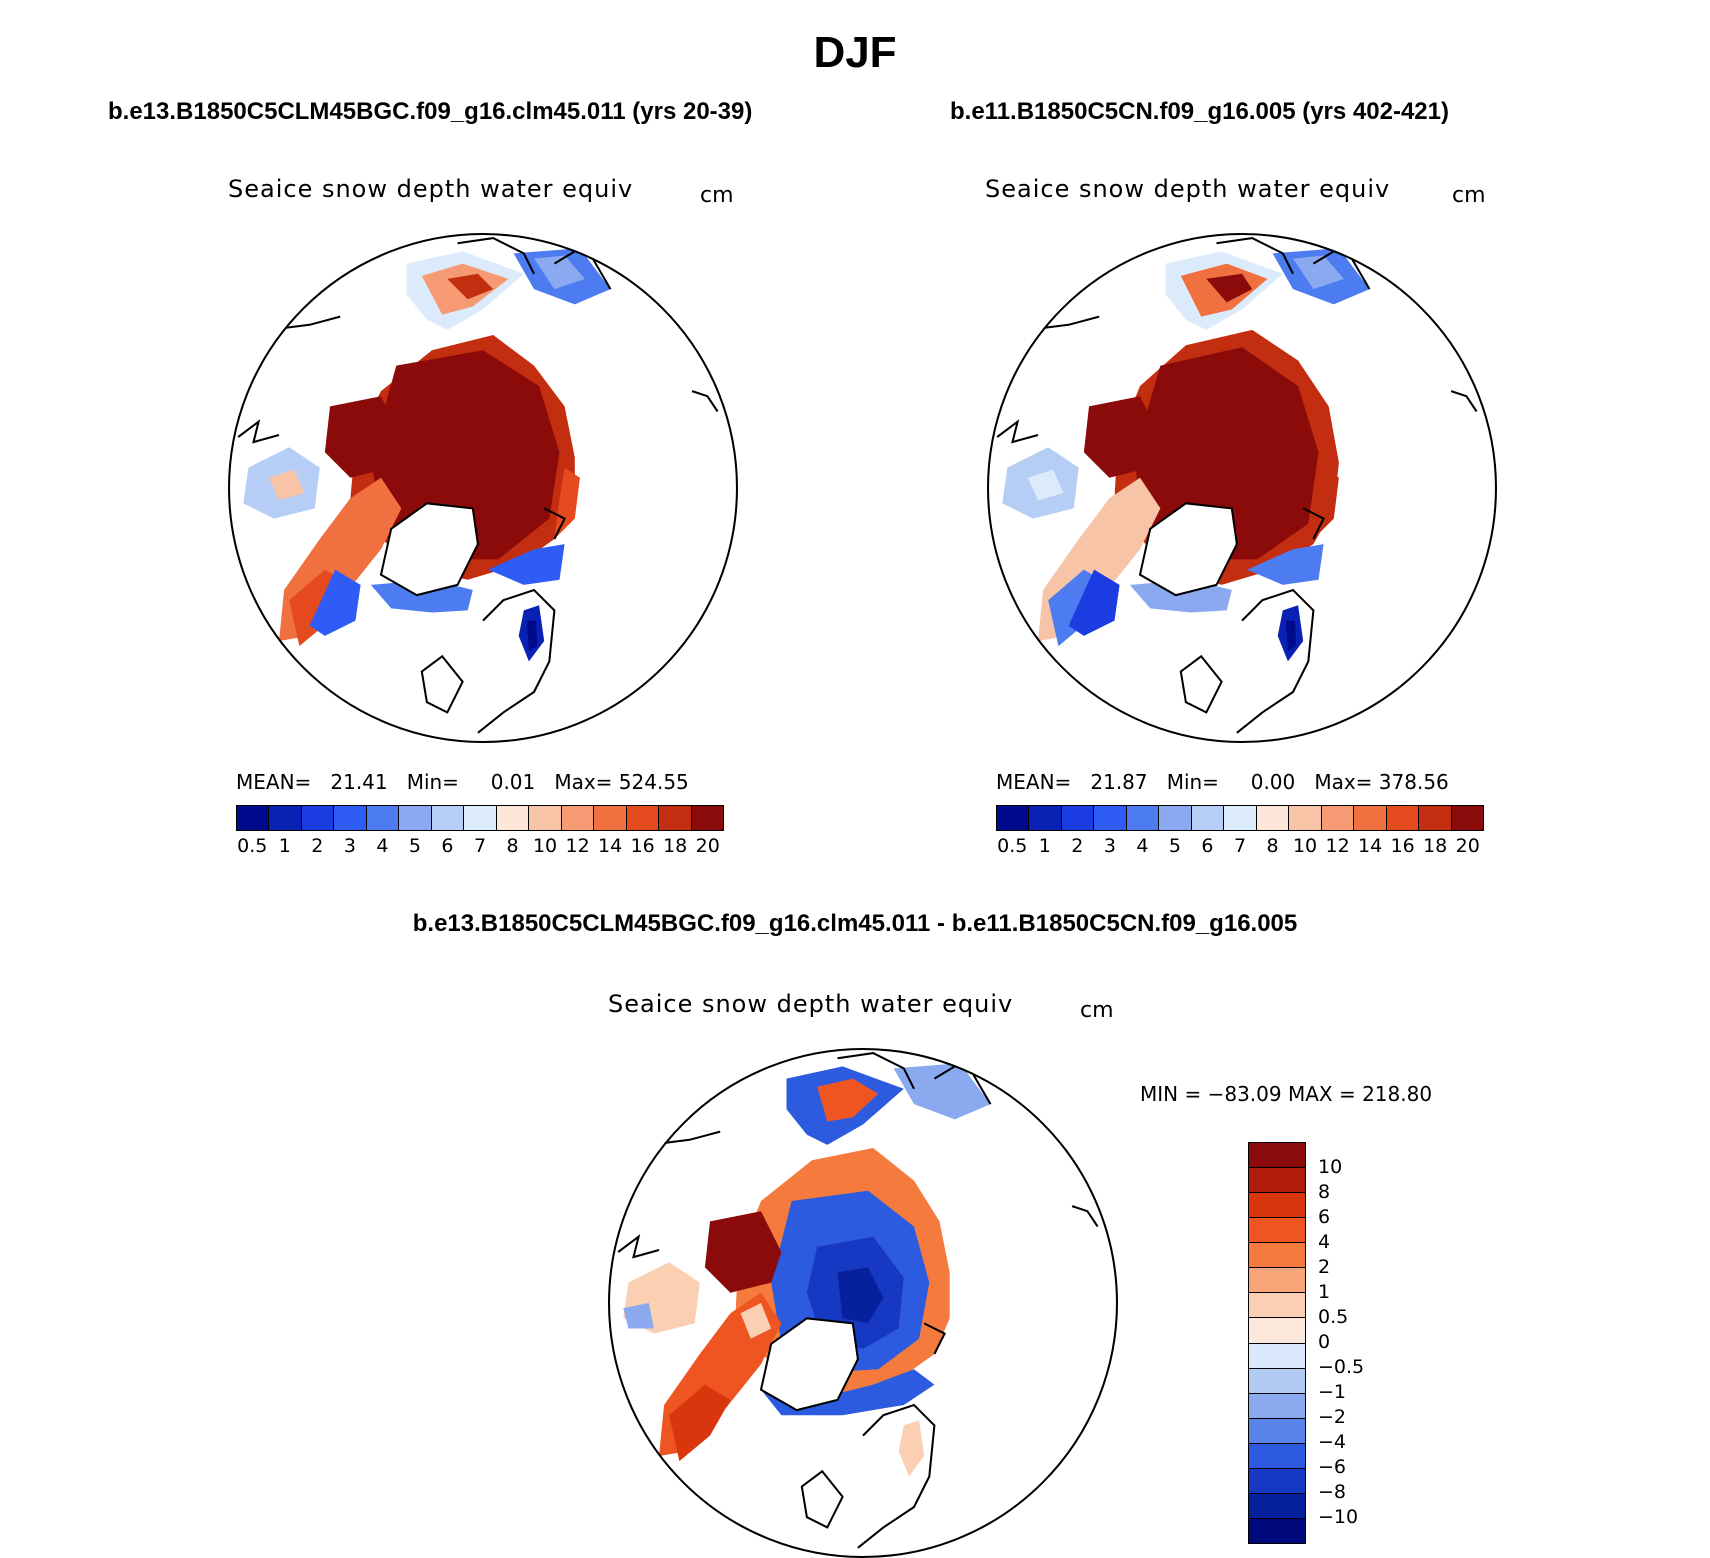  What do you see at coordinates (1188, 189) in the screenshot?
I see `right-variable-title: Seaice snow depth water equiv` at bounding box center [1188, 189].